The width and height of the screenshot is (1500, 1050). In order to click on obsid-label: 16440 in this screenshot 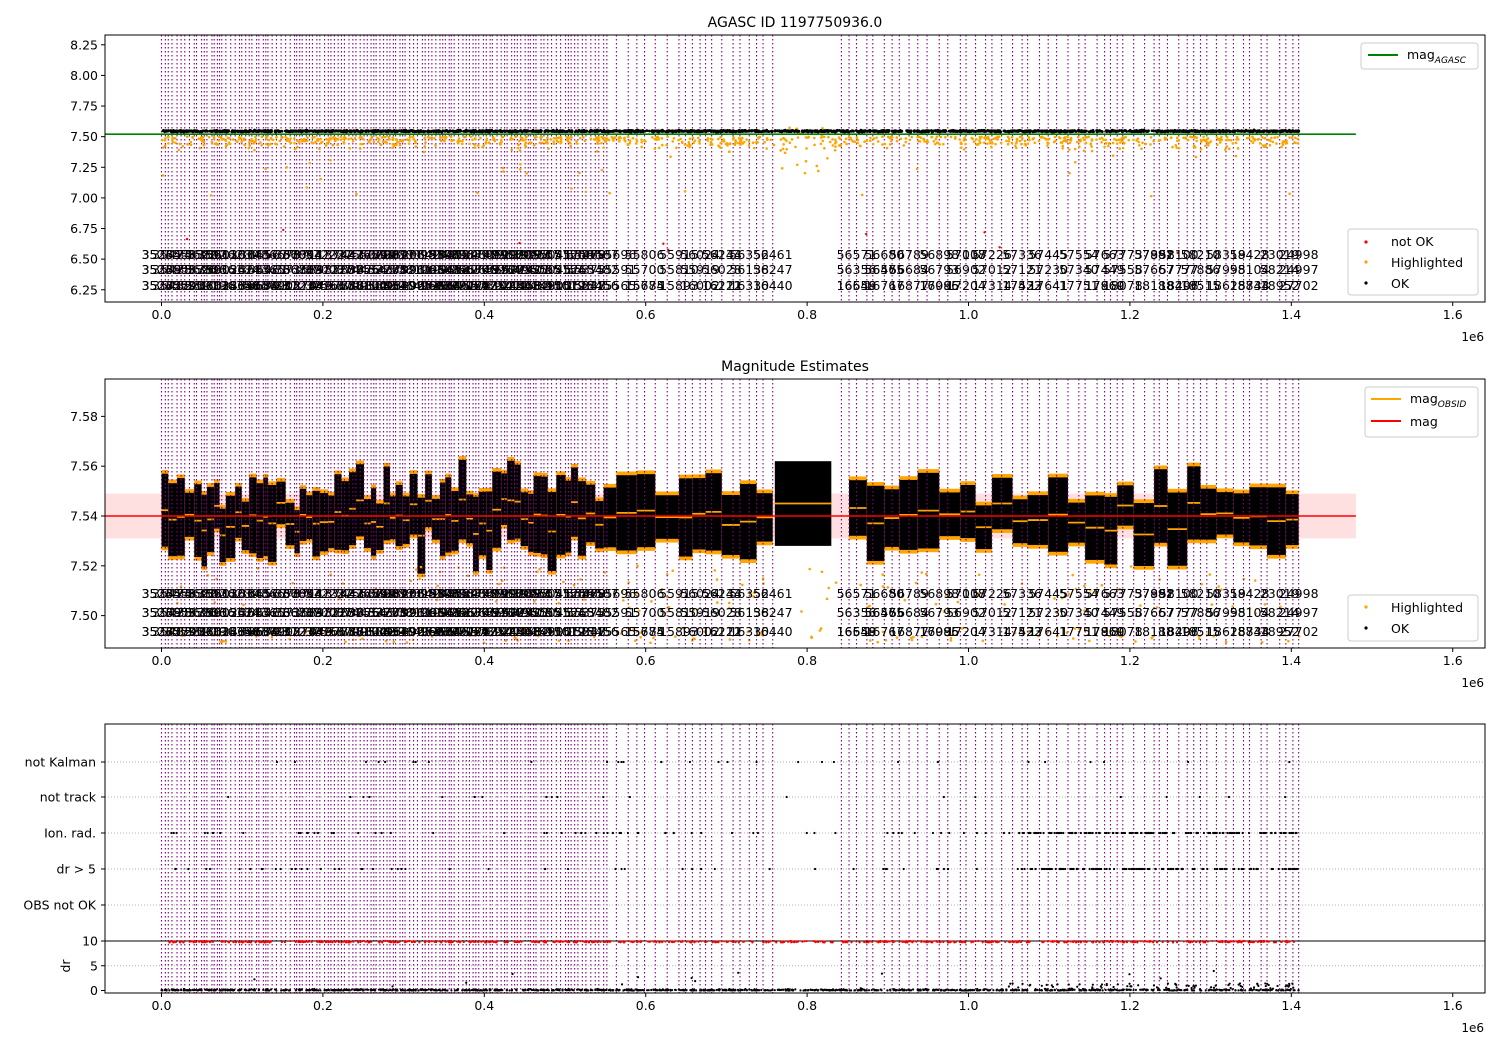, I will do `click(773, 631)`.